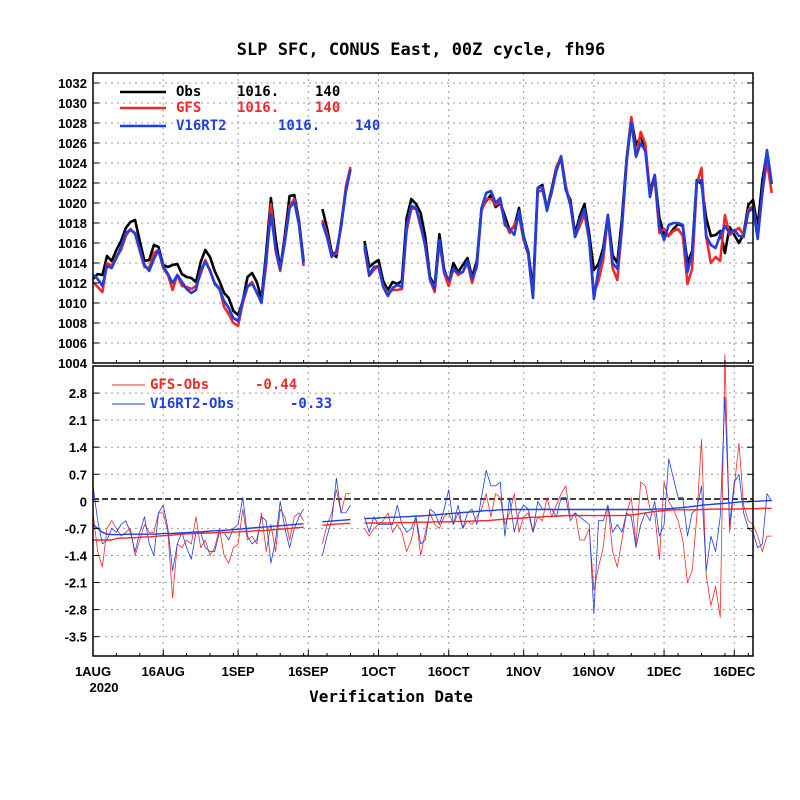 This screenshot has height=800, width=800. What do you see at coordinates (179, 385) in the screenshot?
I see `legend-gfs-obs-label: GFS-Obs` at bounding box center [179, 385].